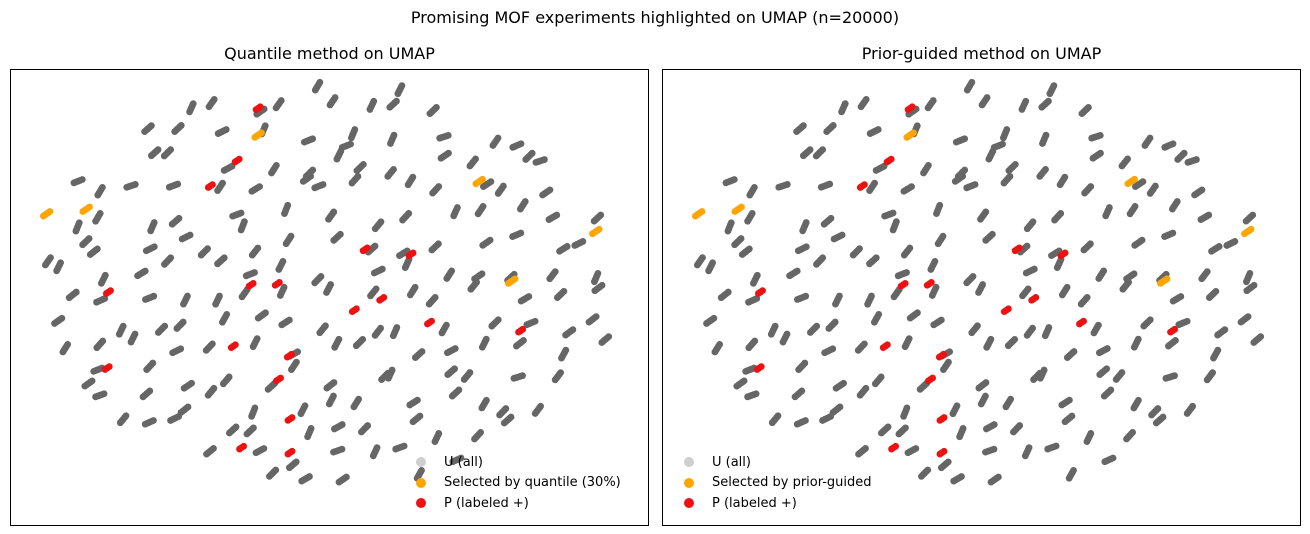 The height and width of the screenshot is (534, 1310). Describe the element at coordinates (981, 53) in the screenshot. I see `right-panel-title: Prior-guided method on UMAP` at that location.